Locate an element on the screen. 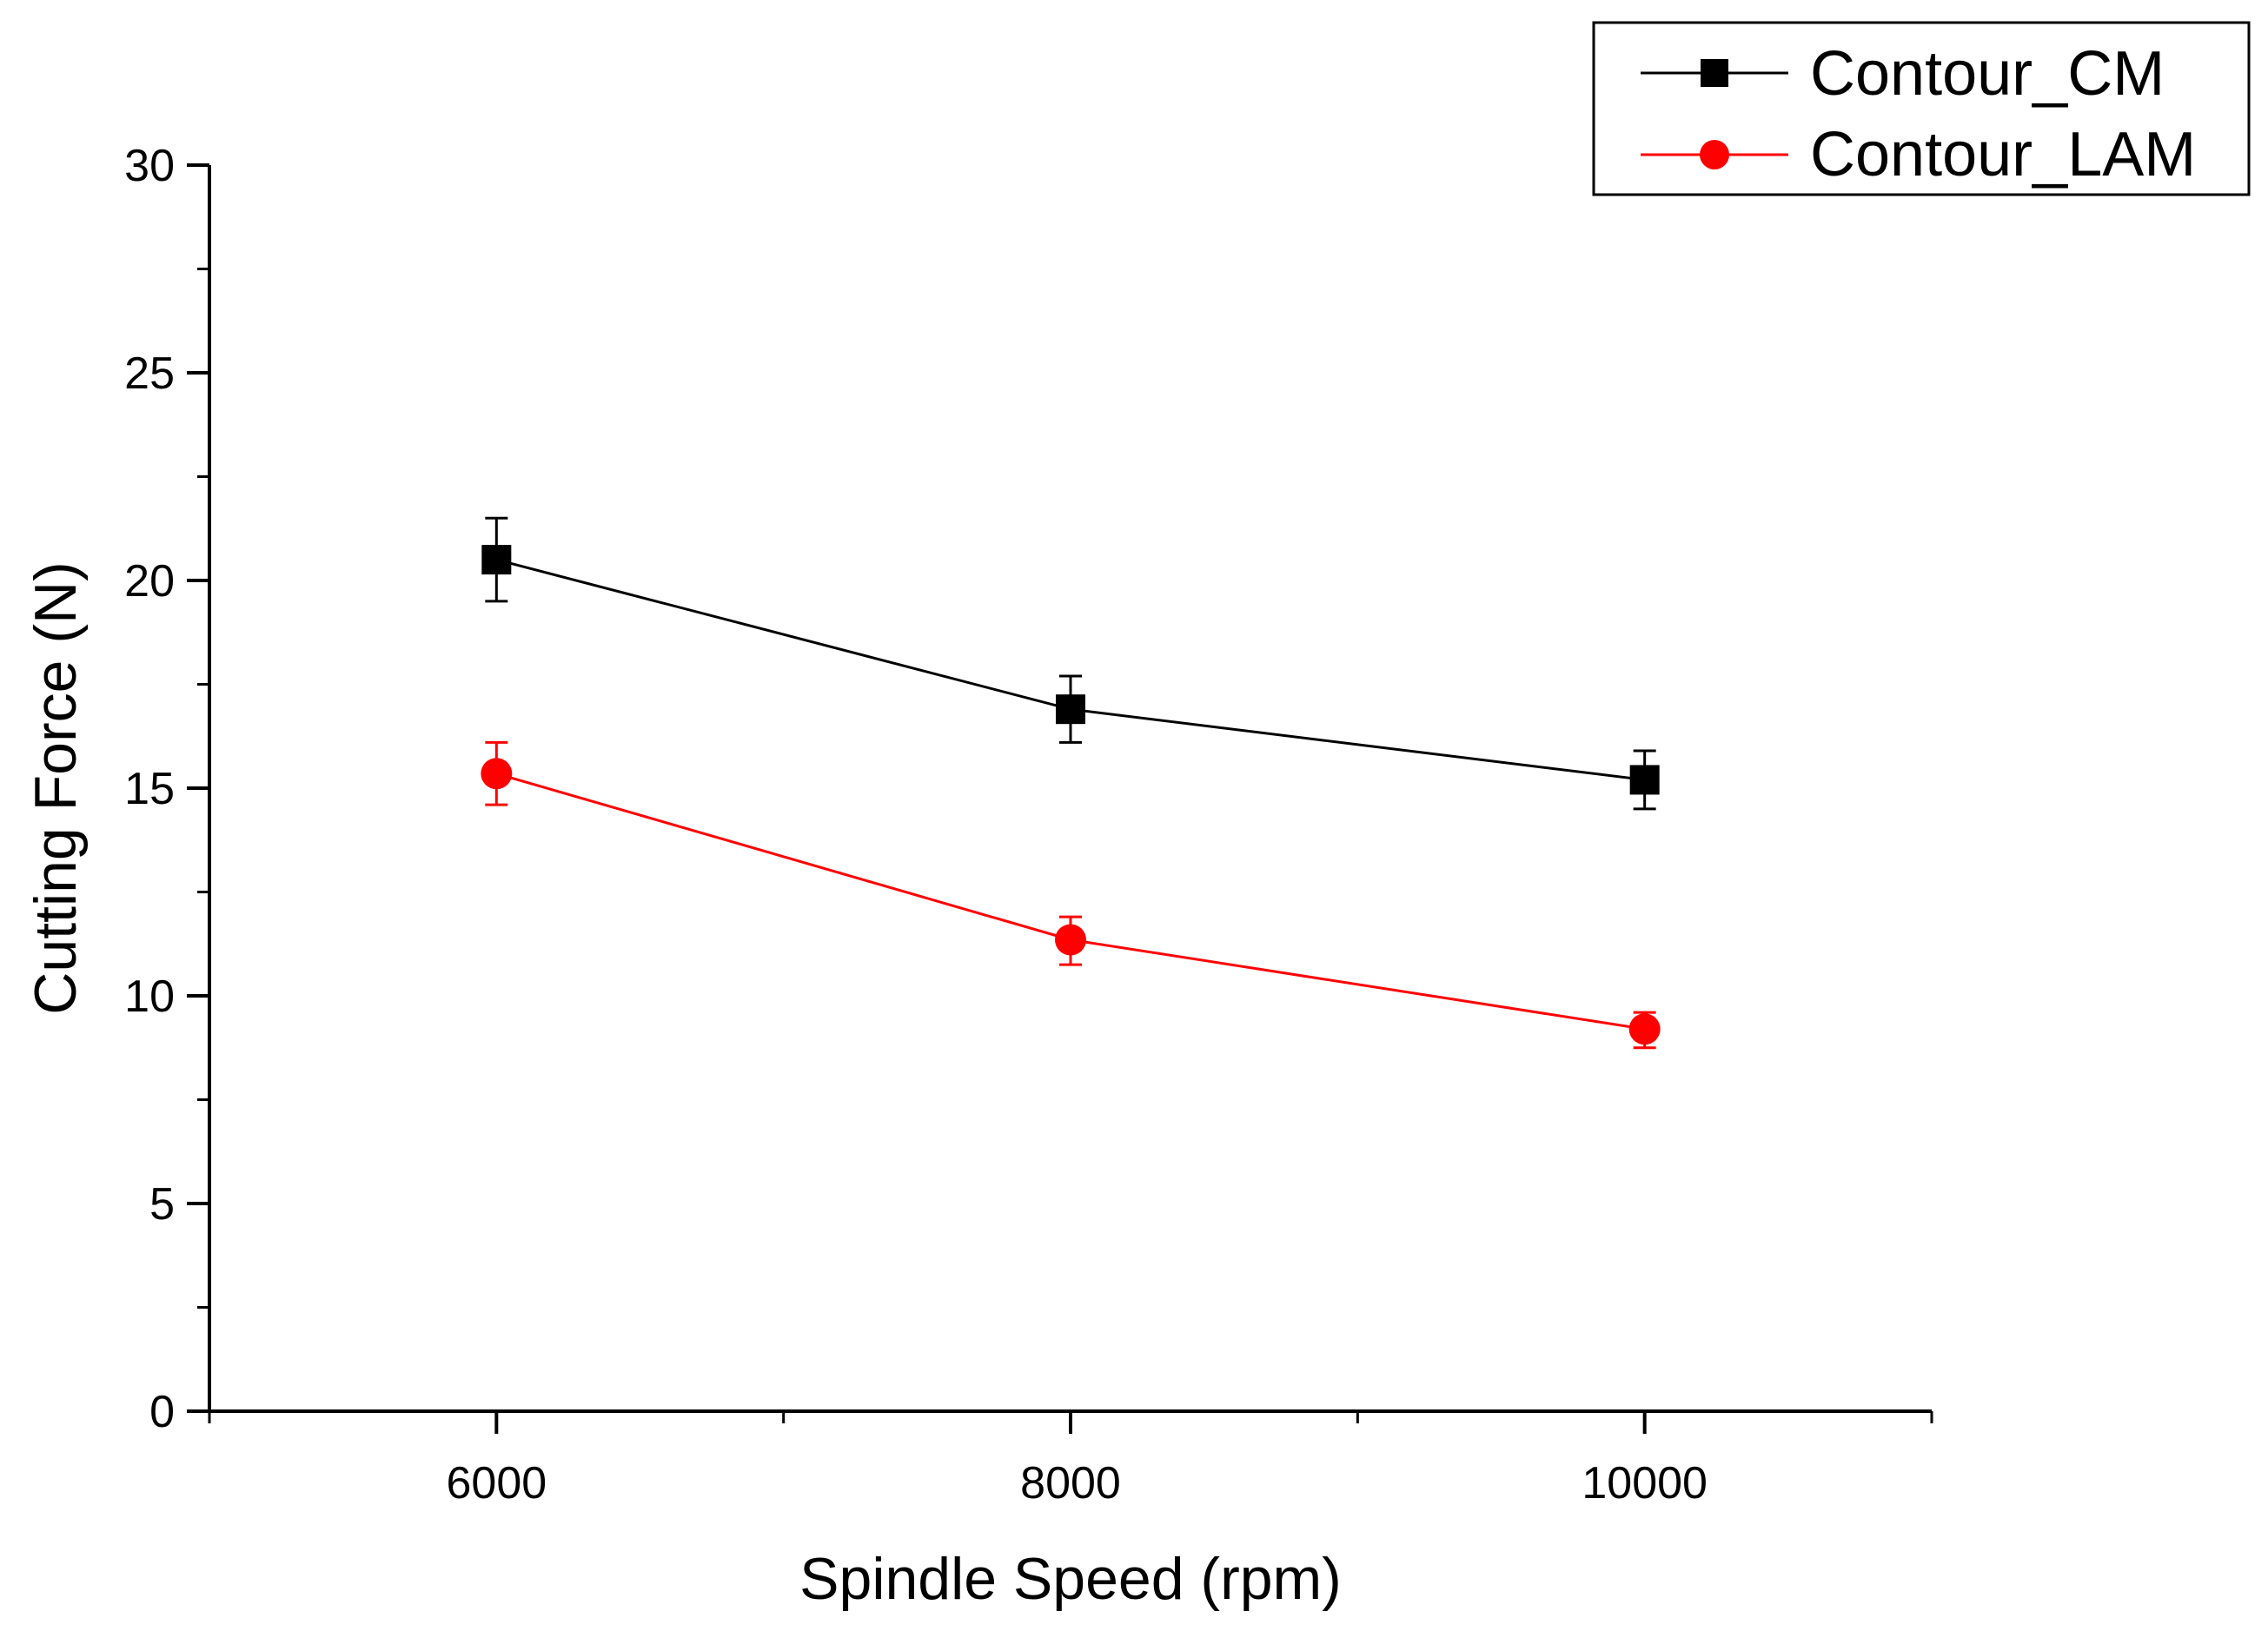 This screenshot has width=2268, height=1638. y-ticks: 0 5 10 15 20 25 30 is located at coordinates (166, 789).